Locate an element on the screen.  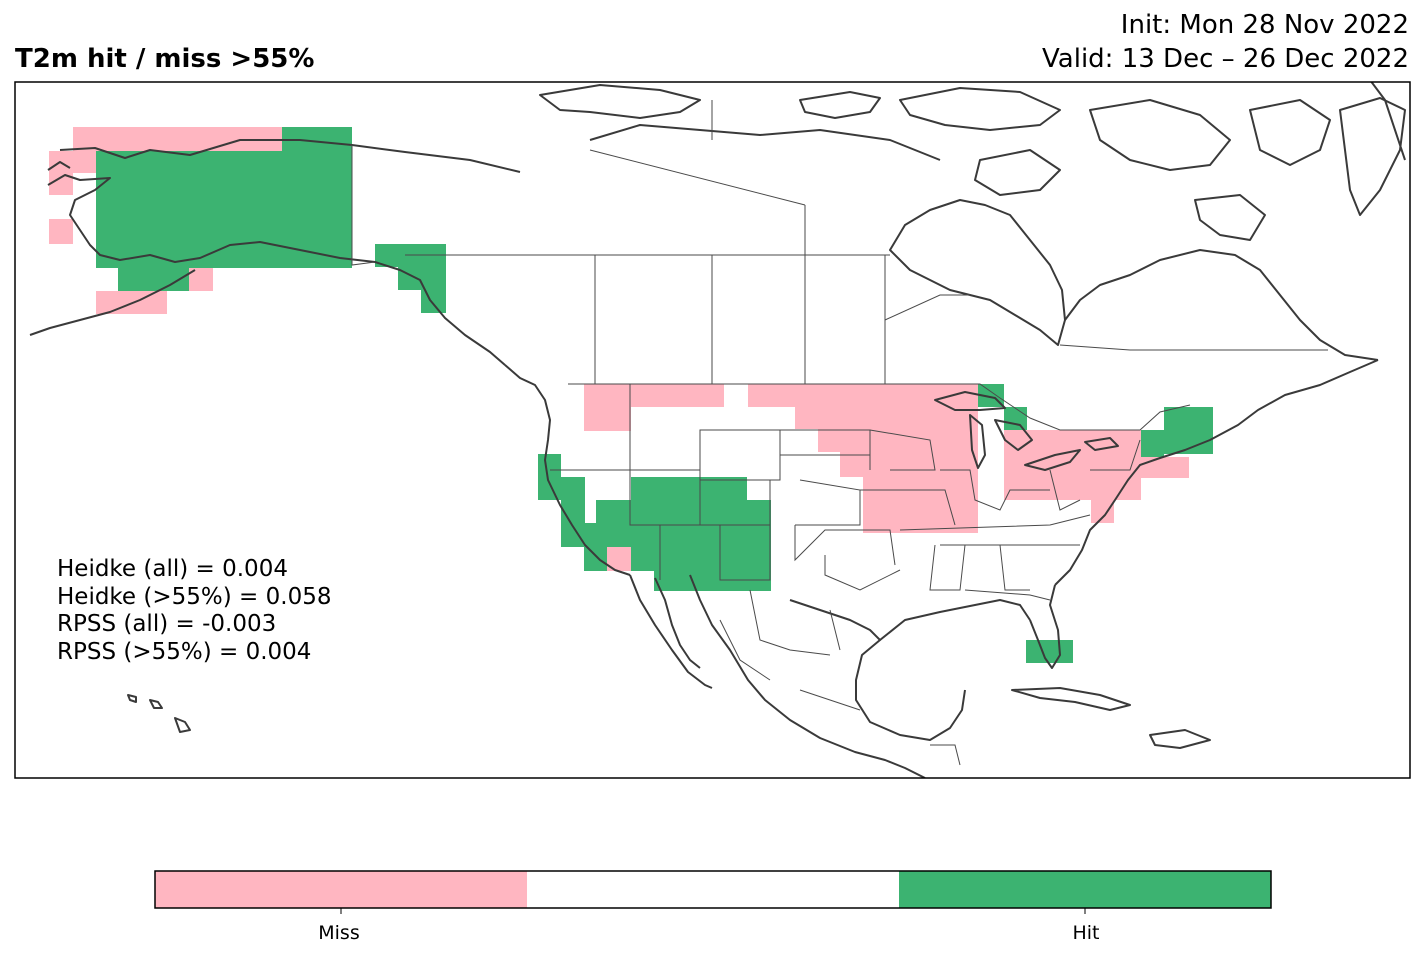
init-date: Init: Mon 28 Nov 2022 is located at coordinates (1264, 25).